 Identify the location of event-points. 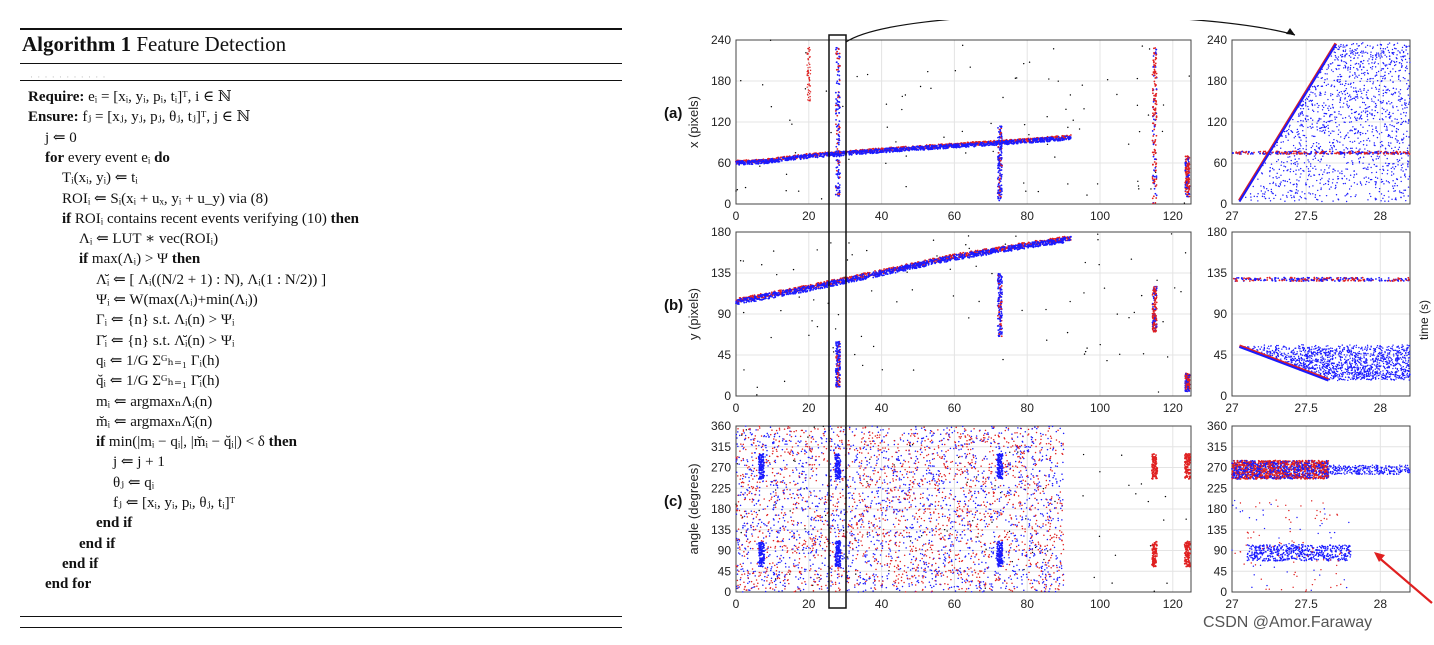
(963, 122).